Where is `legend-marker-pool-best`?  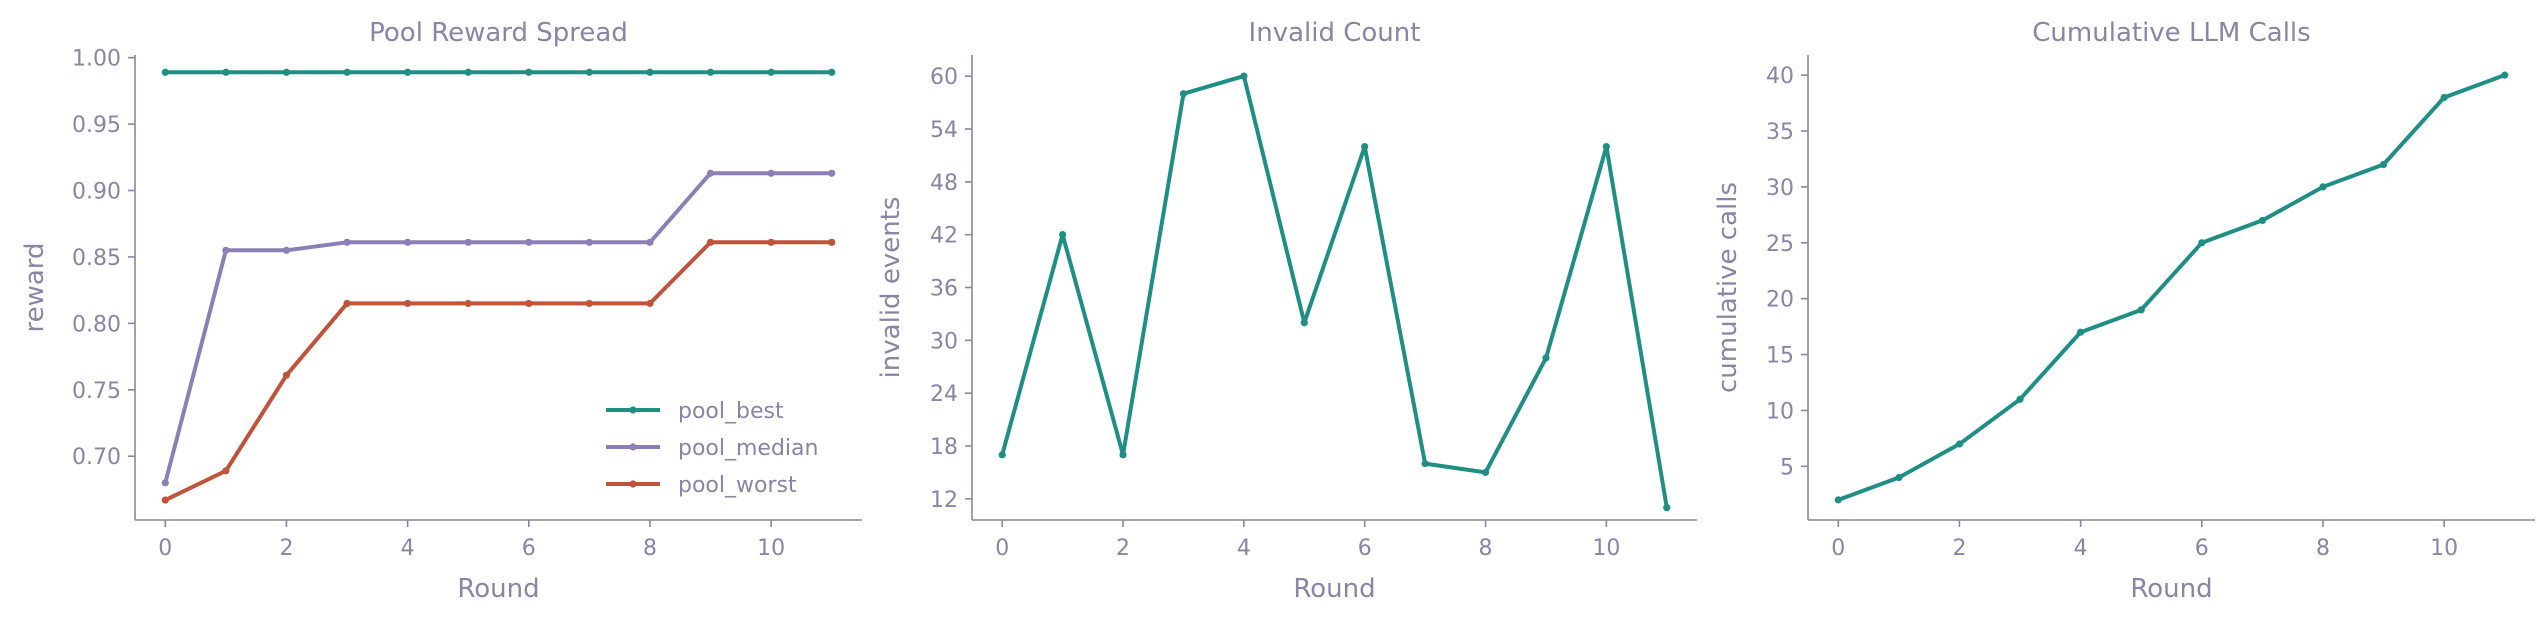 legend-marker-pool-best is located at coordinates (633, 410).